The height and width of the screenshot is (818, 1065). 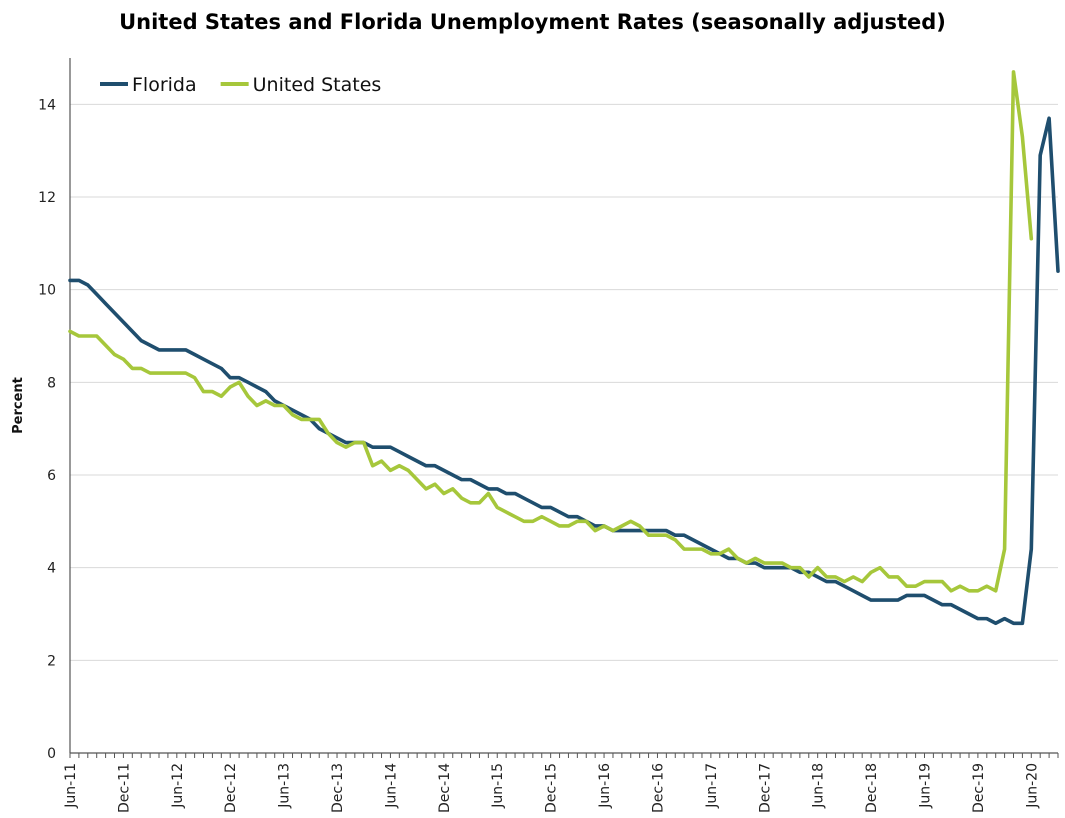 I want to click on x-tick-label: Dec-19, so click(x=979, y=788).